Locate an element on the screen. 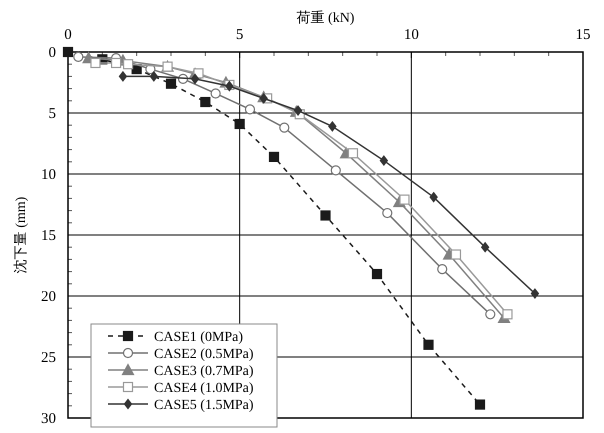  legend-label: CASE3 (0.7MPa) is located at coordinates (204, 371).